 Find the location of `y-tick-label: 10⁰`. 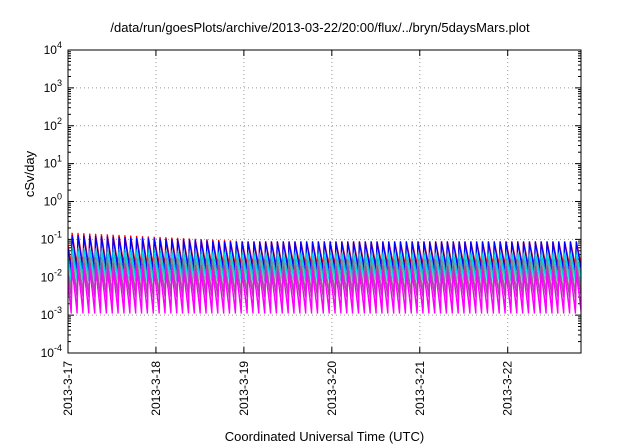

y-tick-label: 10⁰ is located at coordinates (53, 200).